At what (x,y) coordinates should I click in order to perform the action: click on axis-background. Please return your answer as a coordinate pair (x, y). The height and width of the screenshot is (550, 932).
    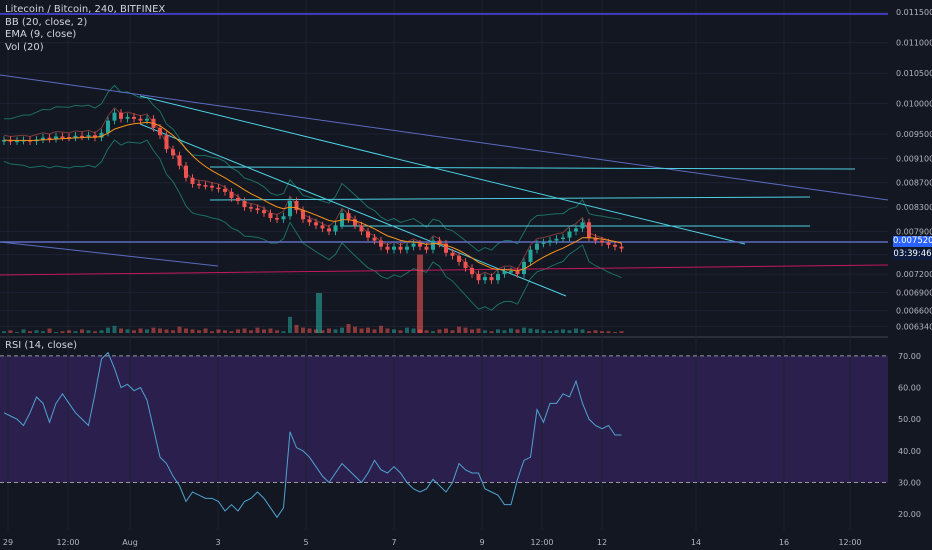
    Looking at the image, I should click on (910, 275).